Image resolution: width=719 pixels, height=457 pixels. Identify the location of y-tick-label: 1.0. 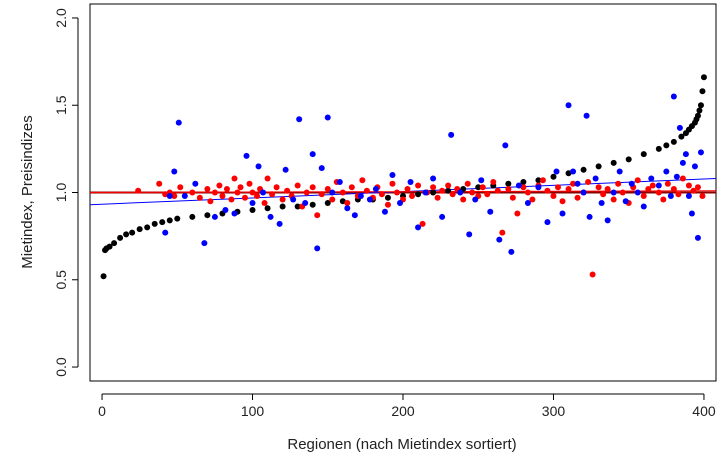
(61, 193).